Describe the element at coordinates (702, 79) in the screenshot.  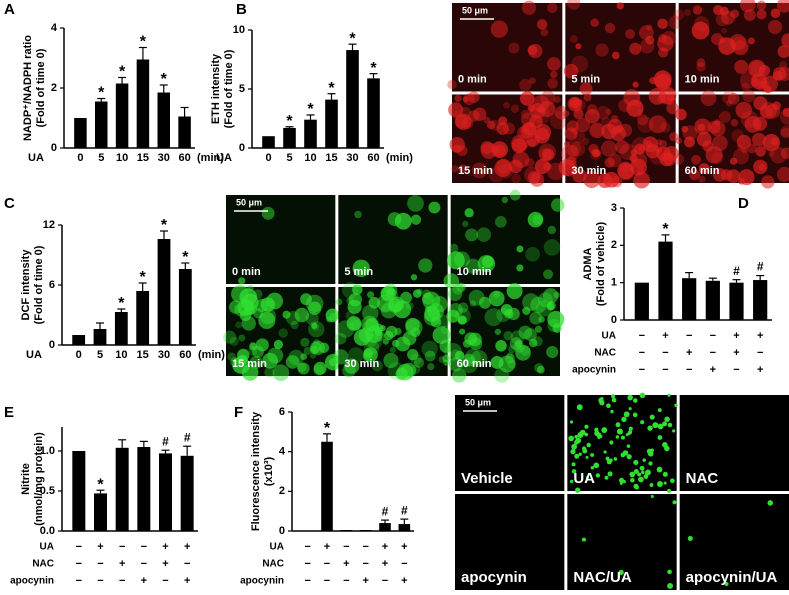
I see `image-label: 10 min` at that location.